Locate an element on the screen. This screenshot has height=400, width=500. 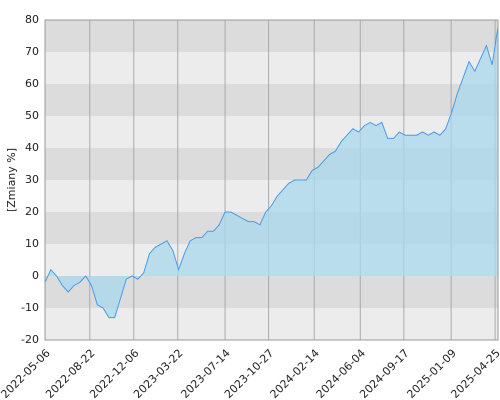
y-tick-label: 80 is located at coordinates (32, 19).